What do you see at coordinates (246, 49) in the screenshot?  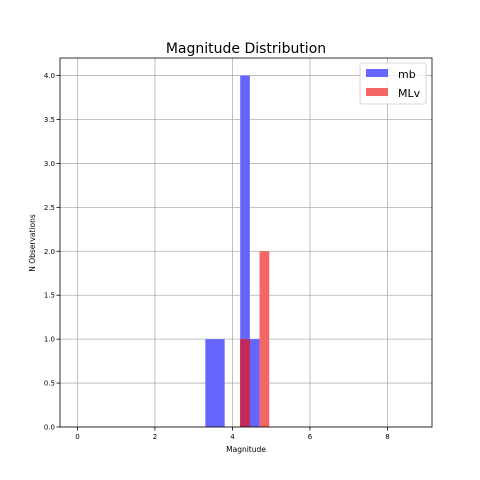 I see `chart-title: Magnitude Distribution` at bounding box center [246, 49].